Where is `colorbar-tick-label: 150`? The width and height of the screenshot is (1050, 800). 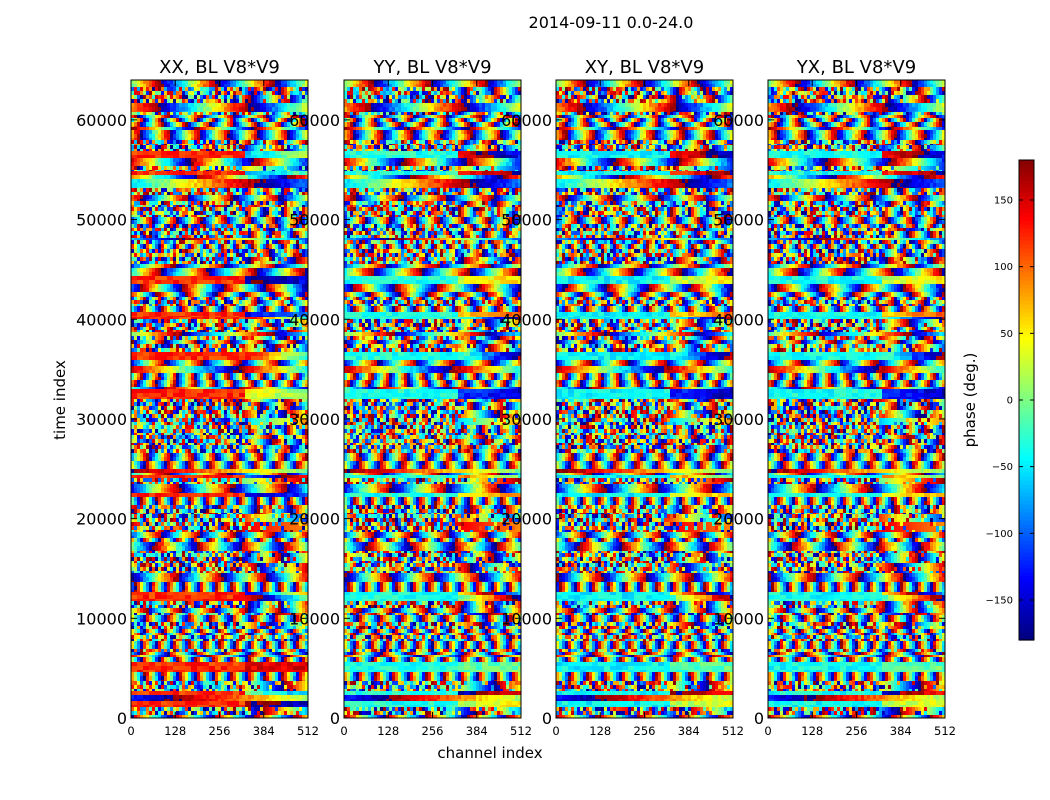 colorbar-tick-label: 150 is located at coordinates (1003, 201).